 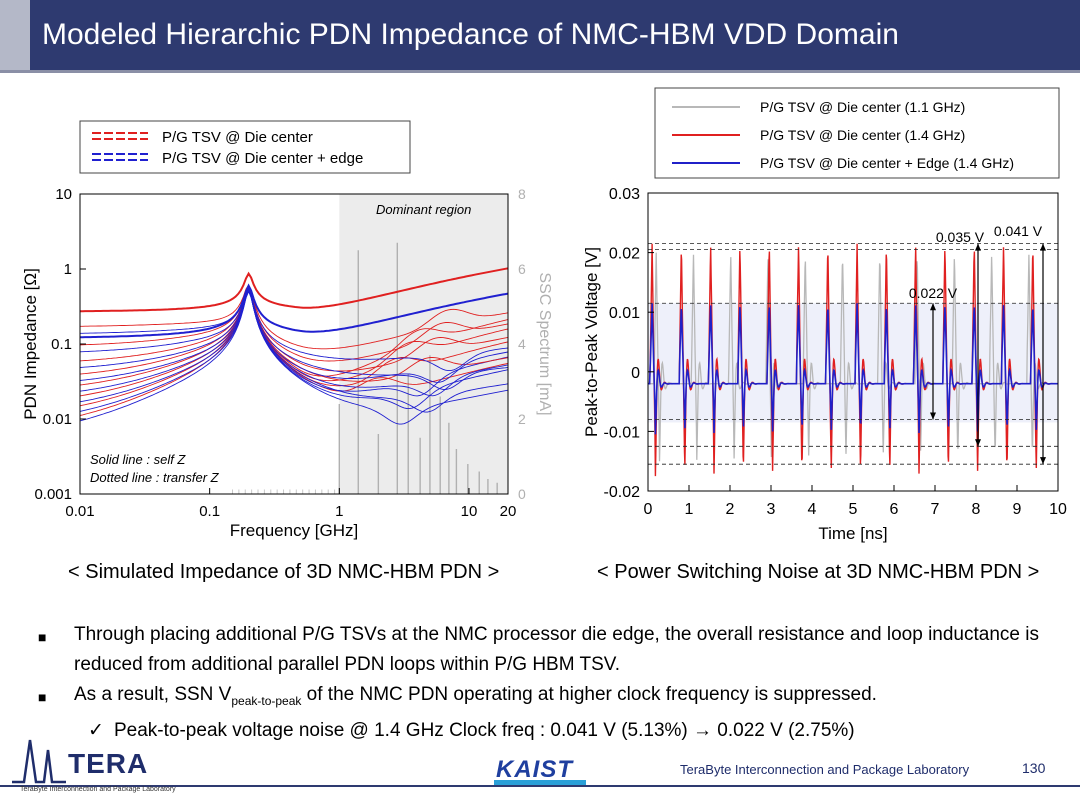 What do you see at coordinates (155, 477) in the screenshot?
I see `annotation-transfer-z: Dotted line : transfer Z` at bounding box center [155, 477].